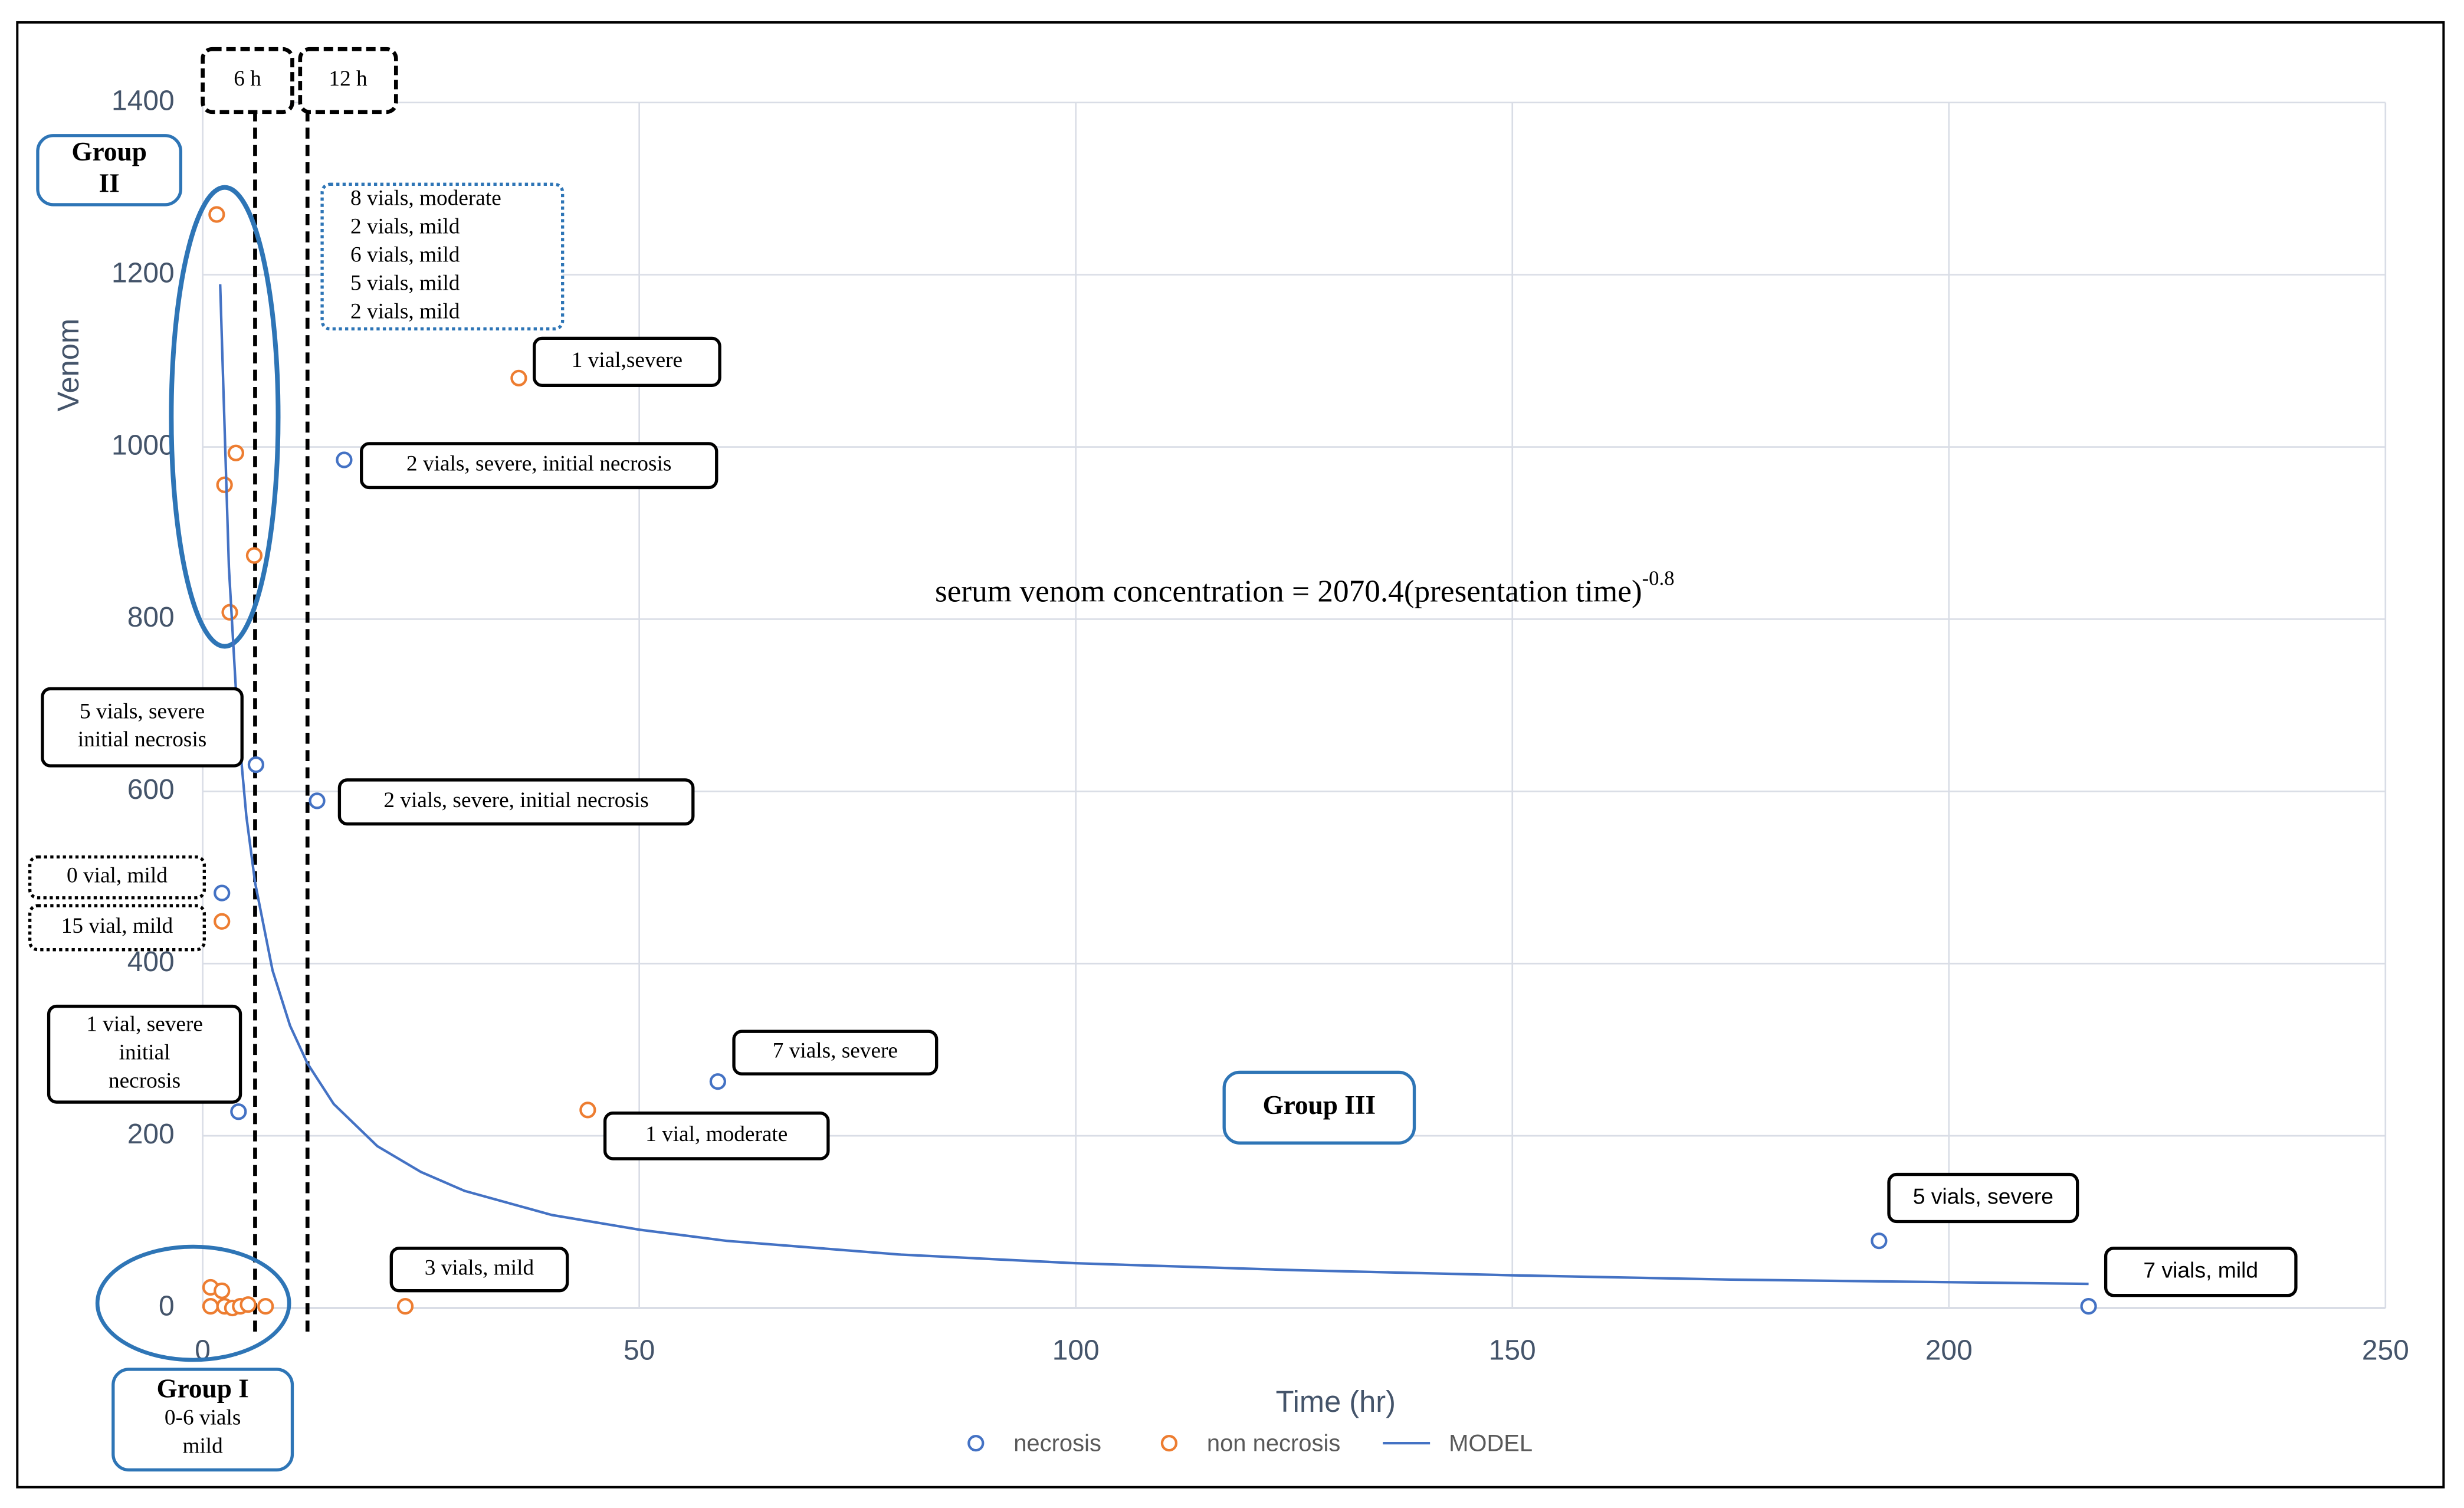 The height and width of the screenshot is (1508, 2464). I want to click on annotation-text: 8 vials, moderate, so click(425, 198).